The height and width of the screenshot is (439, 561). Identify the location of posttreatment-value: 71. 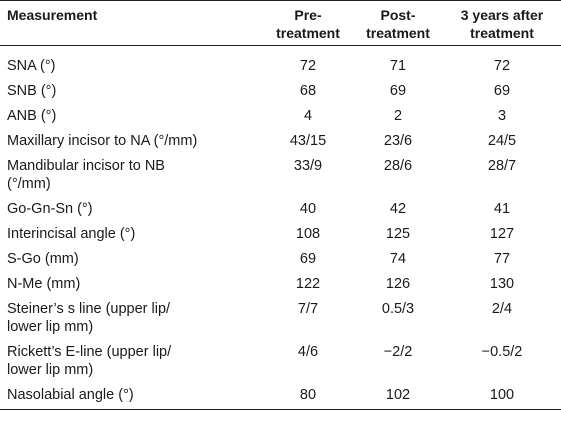
(398, 66).